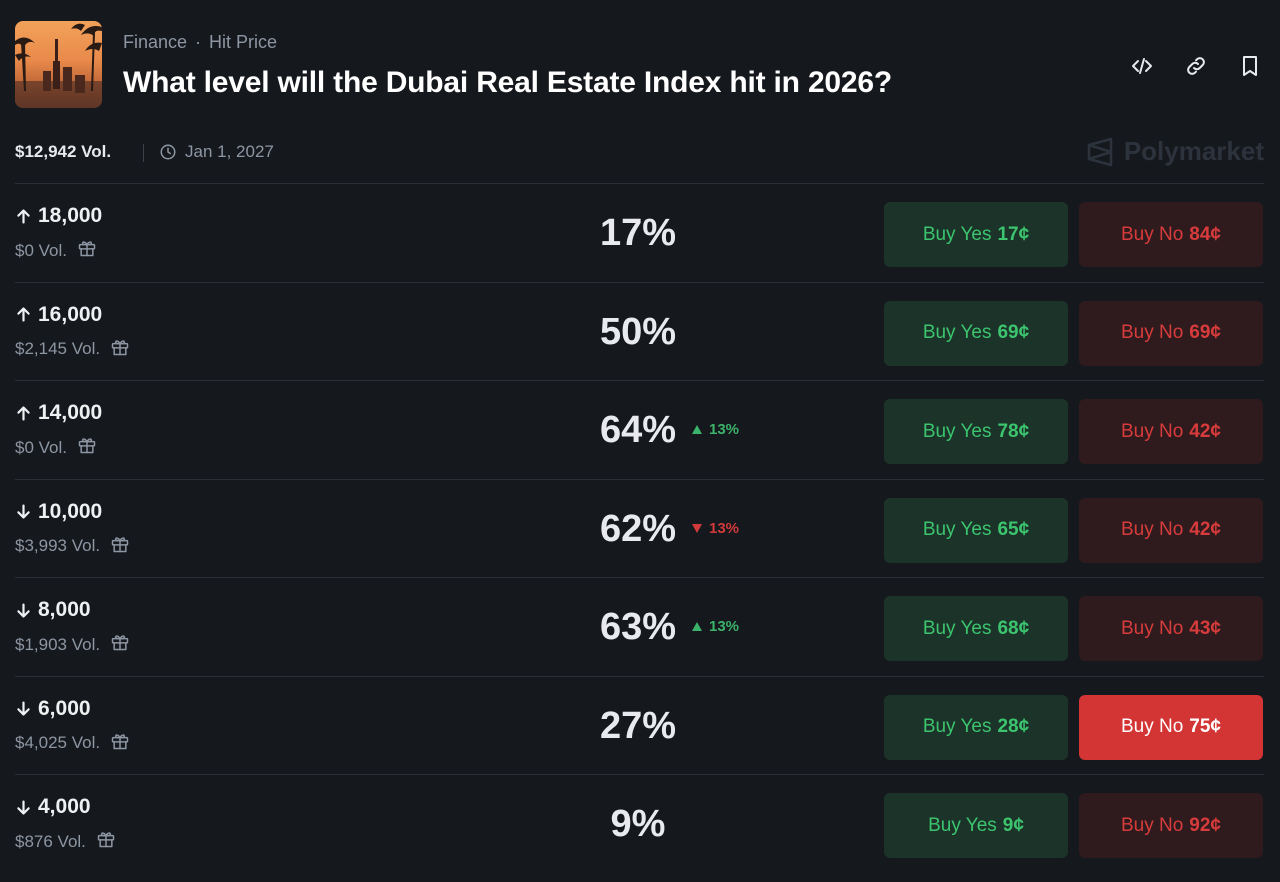 This screenshot has height=882, width=1280. I want to click on code-icon, so click(1142, 66).